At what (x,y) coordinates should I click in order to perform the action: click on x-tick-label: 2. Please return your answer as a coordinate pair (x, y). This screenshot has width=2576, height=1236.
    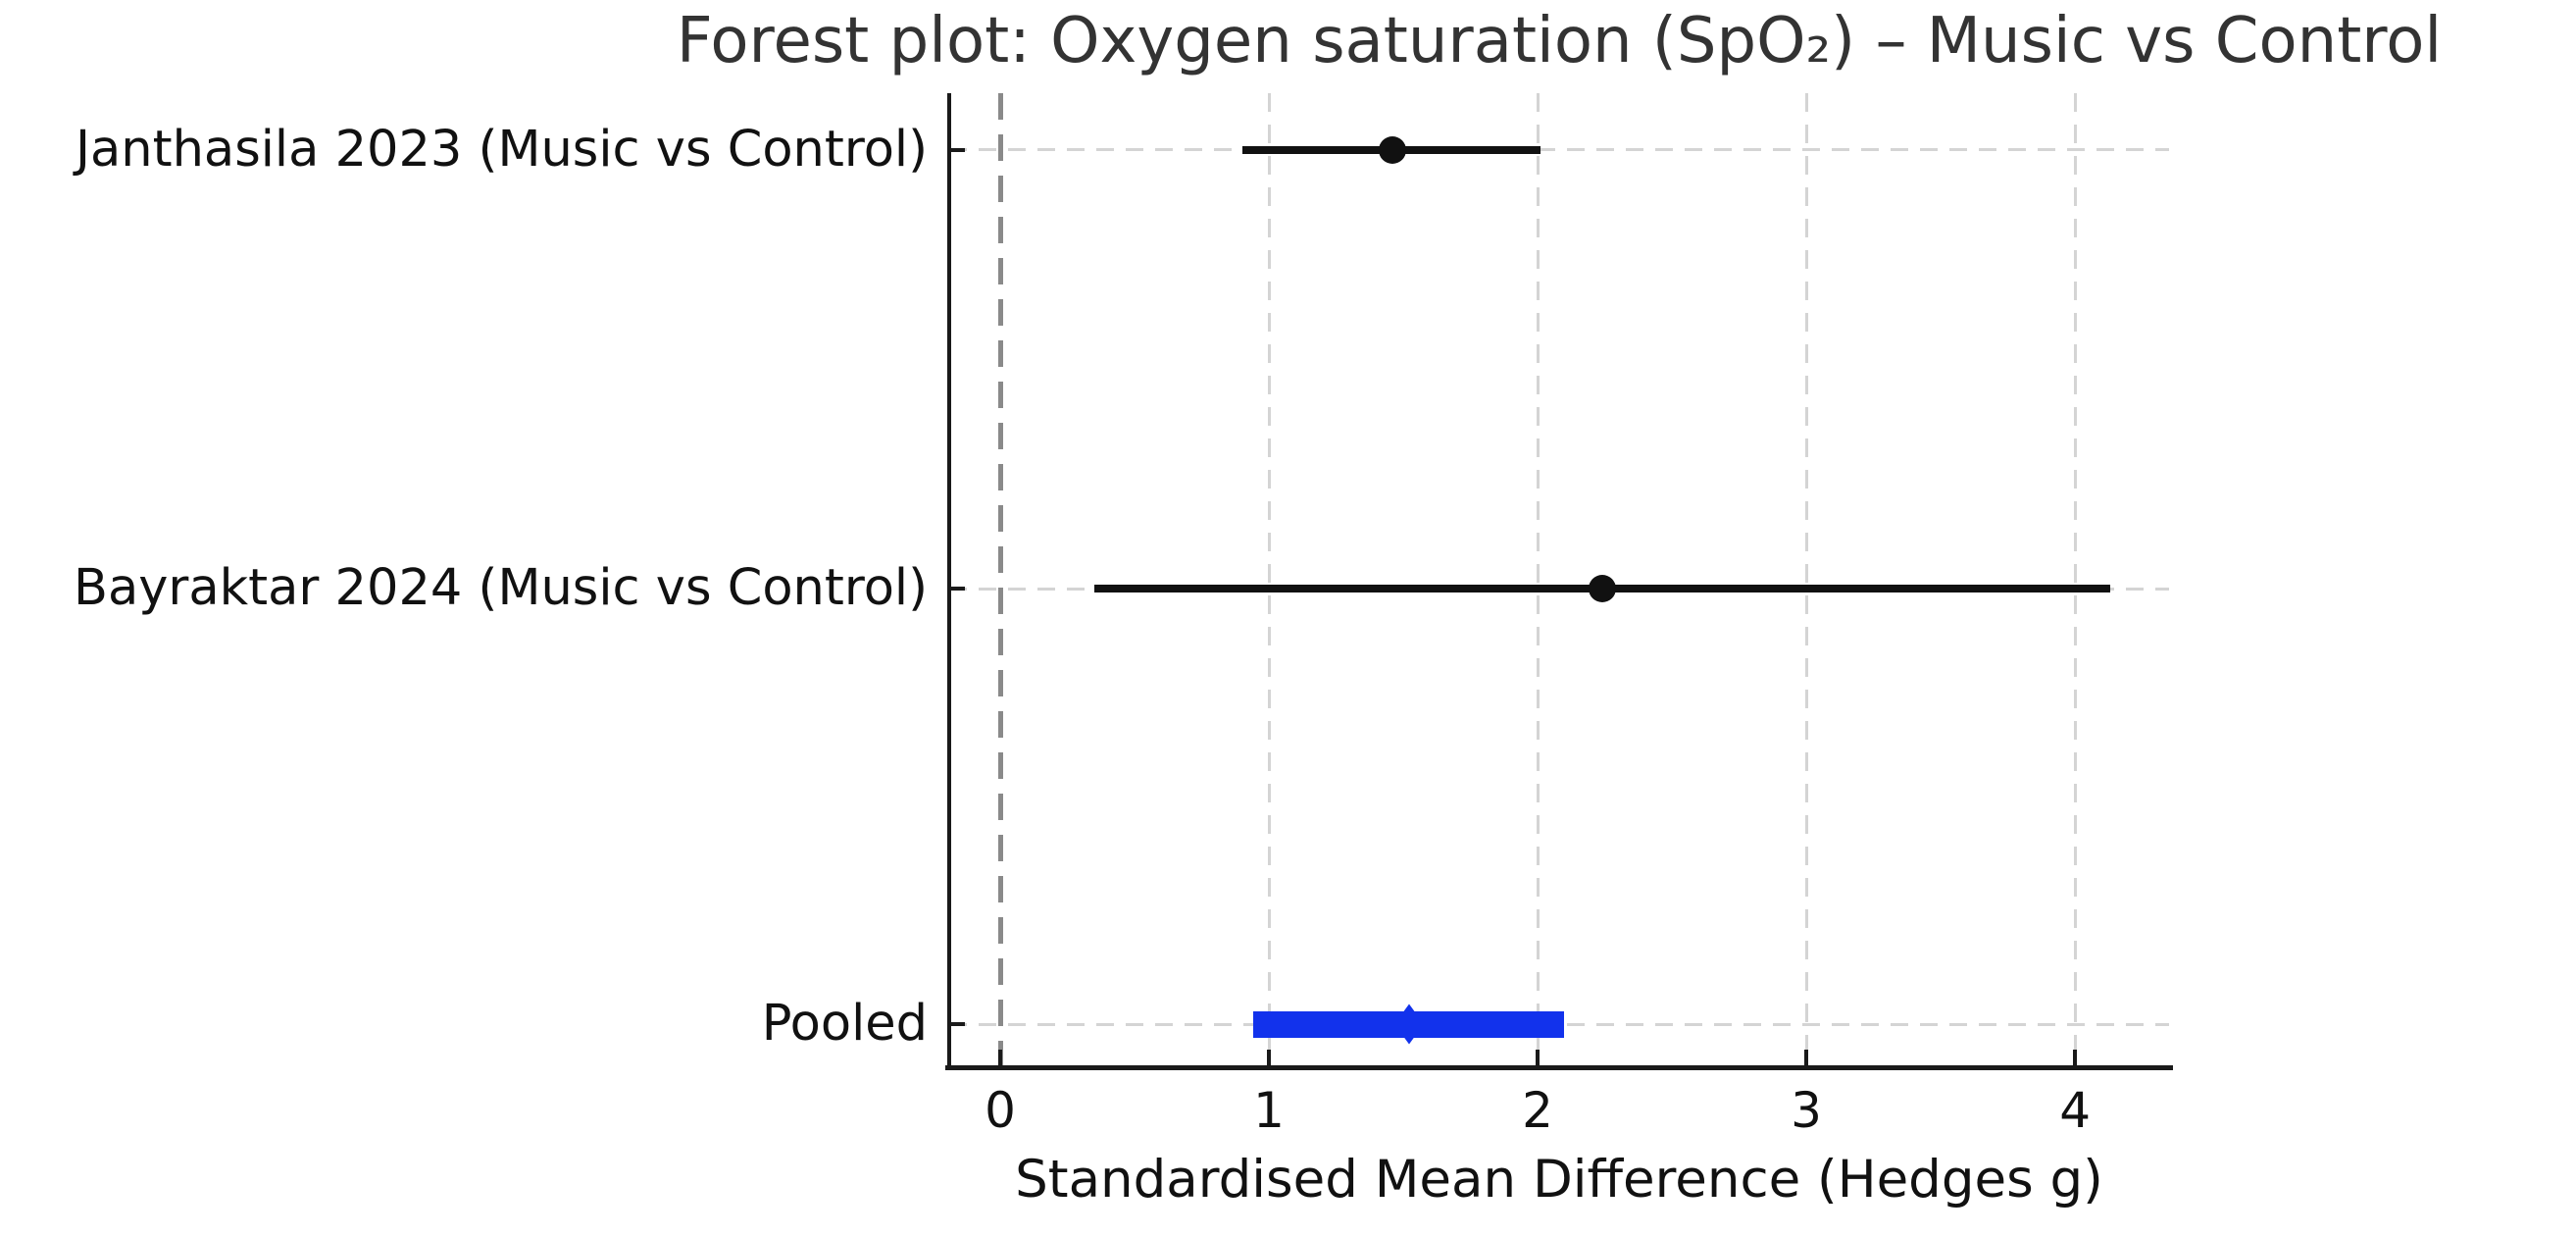
    Looking at the image, I should click on (1537, 1110).